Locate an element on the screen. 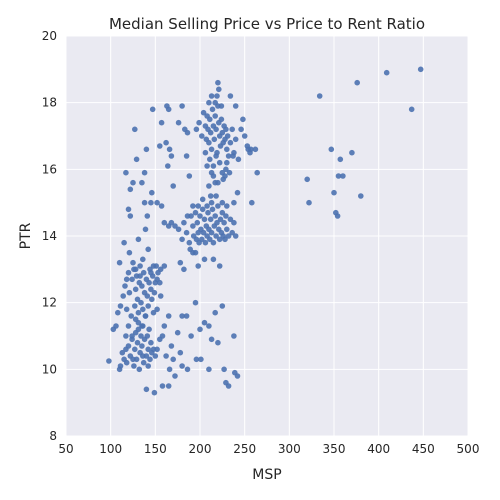 This screenshot has height=500, width=500. x-tick-label: 150 is located at coordinates (155, 449).